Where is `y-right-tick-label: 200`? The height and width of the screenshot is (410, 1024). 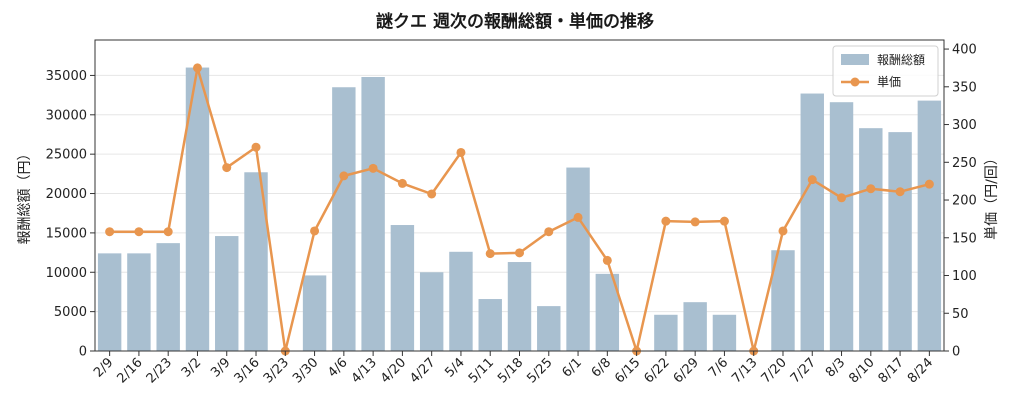
y-right-tick-label: 200 is located at coordinates (964, 201).